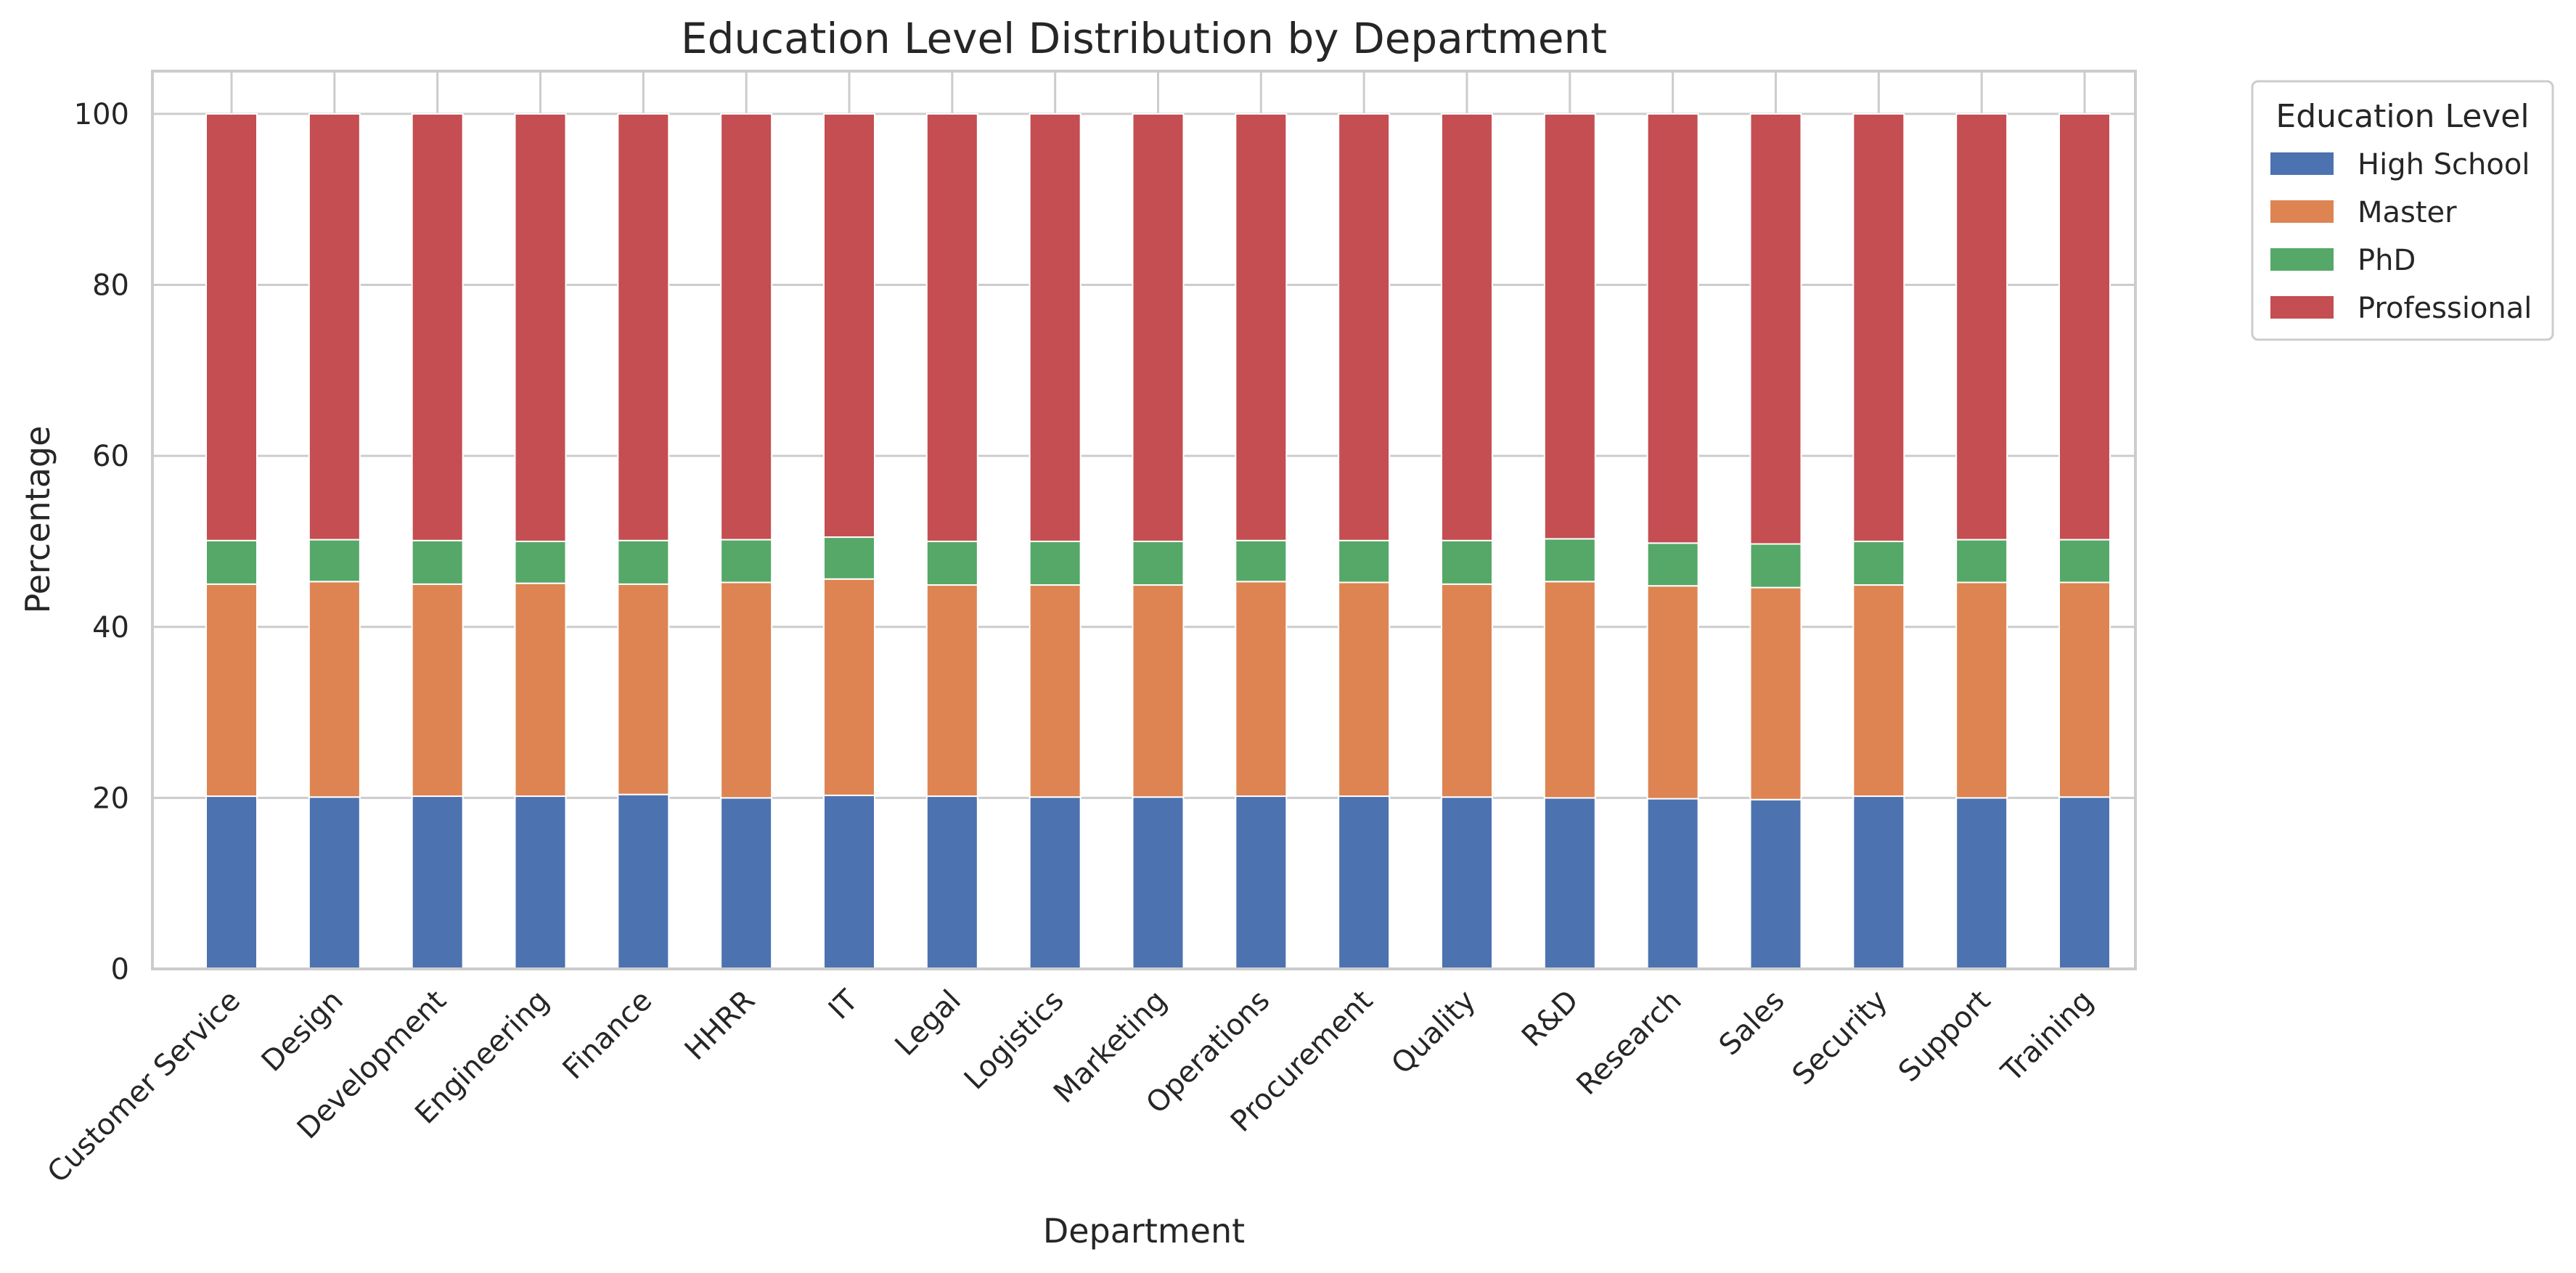 The width and height of the screenshot is (2576, 1273). Describe the element at coordinates (1144, 1231) in the screenshot. I see `x-axis-label: Department` at that location.